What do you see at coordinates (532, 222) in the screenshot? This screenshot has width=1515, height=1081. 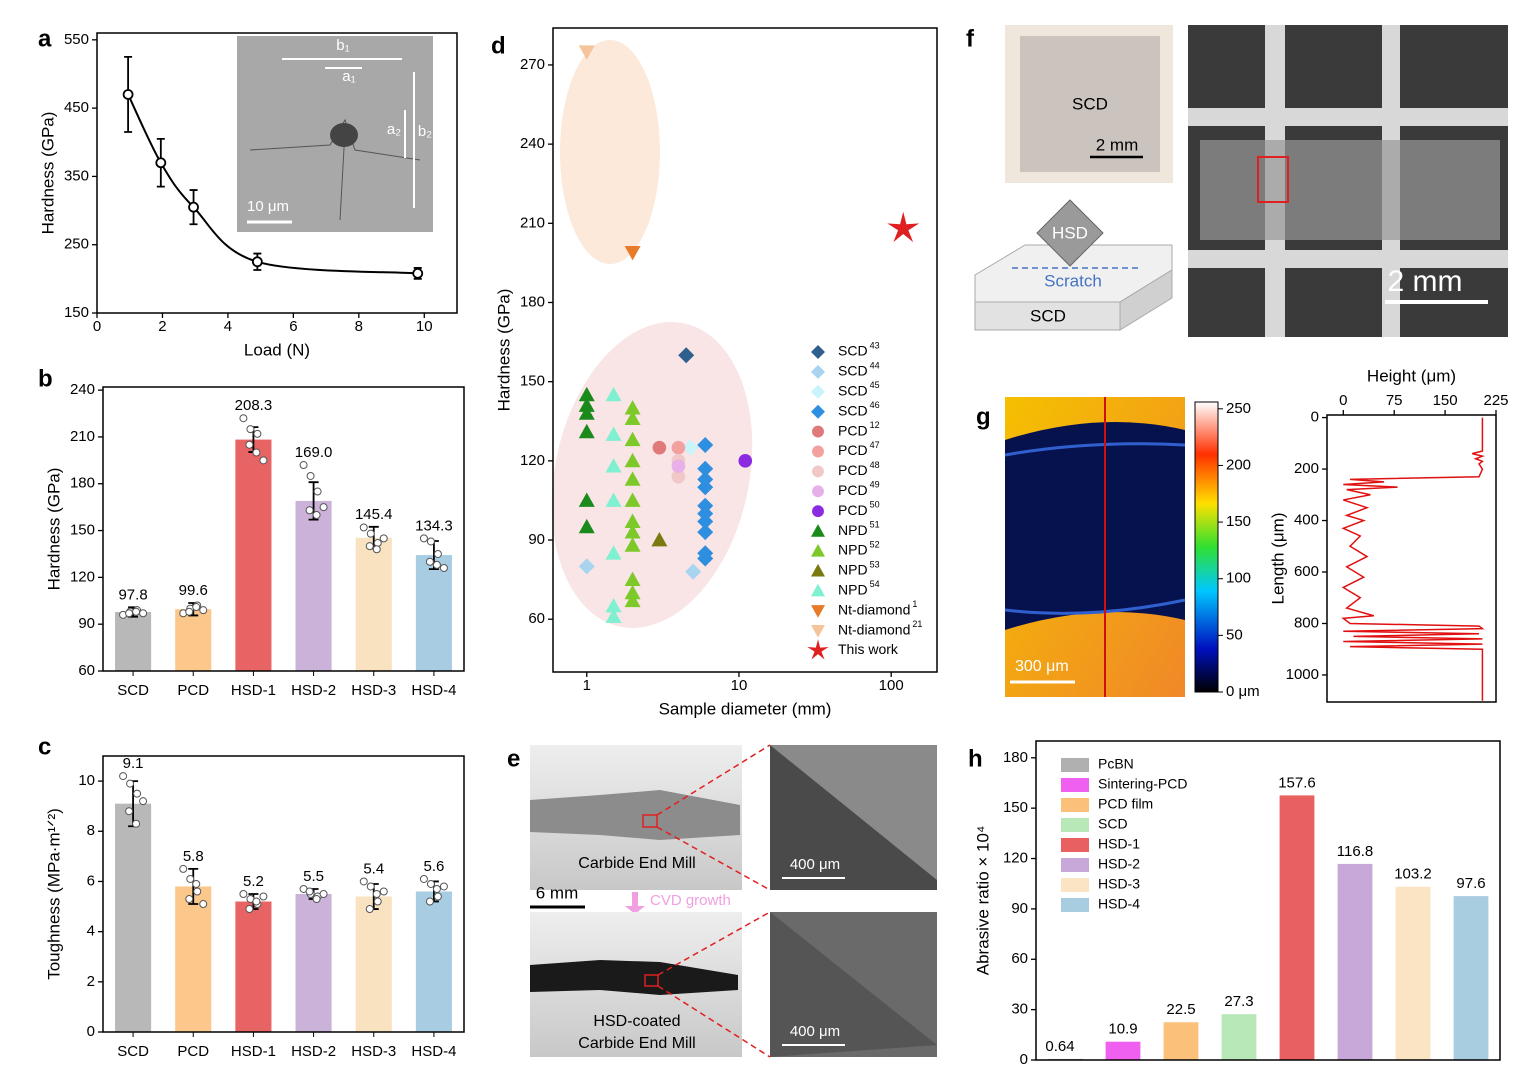 I see `y-tick-label: 210` at bounding box center [532, 222].